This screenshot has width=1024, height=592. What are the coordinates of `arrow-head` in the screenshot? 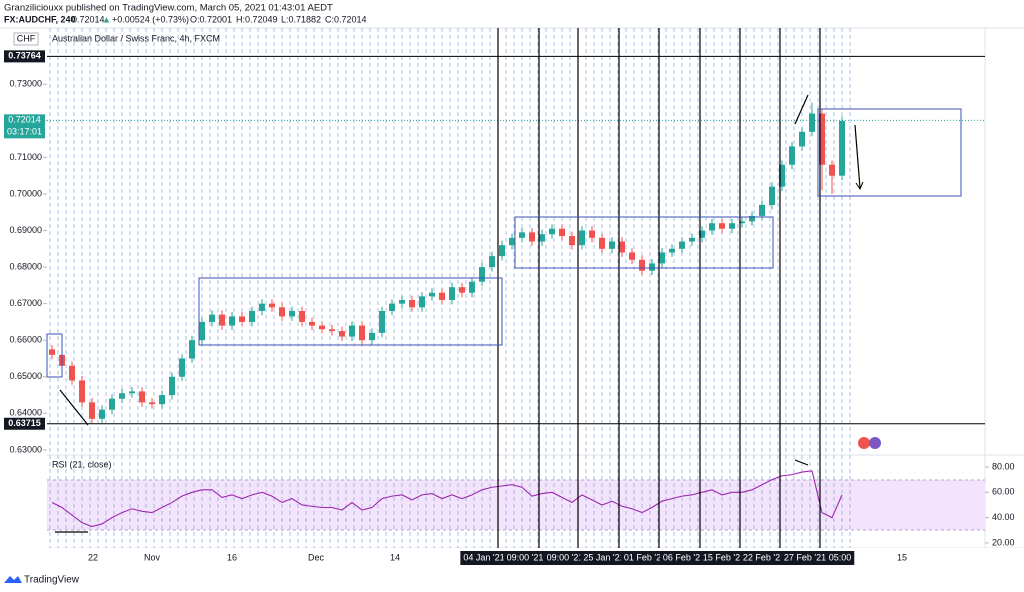 It's located at (859, 186).